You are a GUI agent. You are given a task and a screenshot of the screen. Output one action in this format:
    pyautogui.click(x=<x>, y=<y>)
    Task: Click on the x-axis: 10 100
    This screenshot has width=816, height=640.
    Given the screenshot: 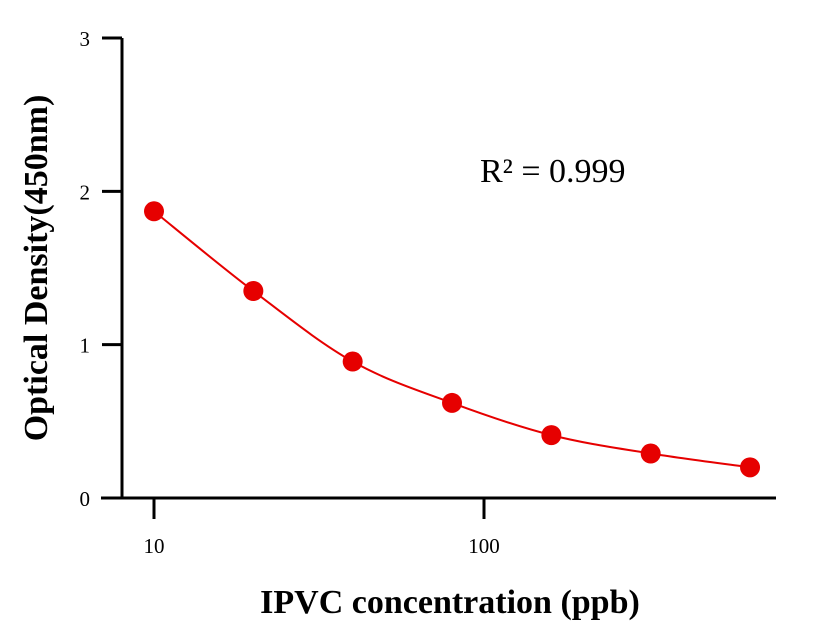 What is the action you would take?
    pyautogui.click(x=438, y=527)
    